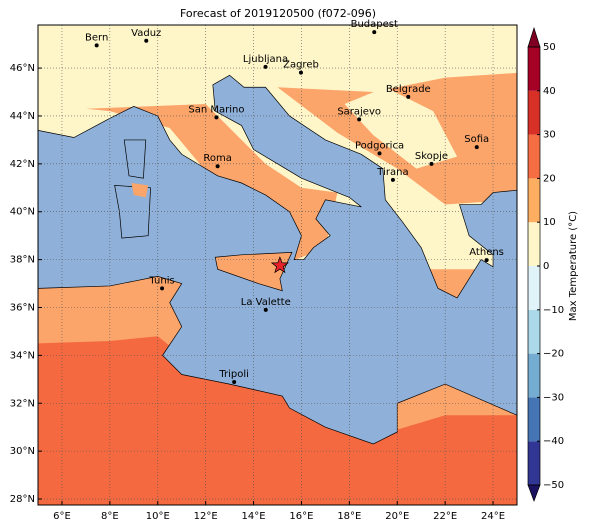  I want to click on y-tick-label: 38°N, so click(22, 260).